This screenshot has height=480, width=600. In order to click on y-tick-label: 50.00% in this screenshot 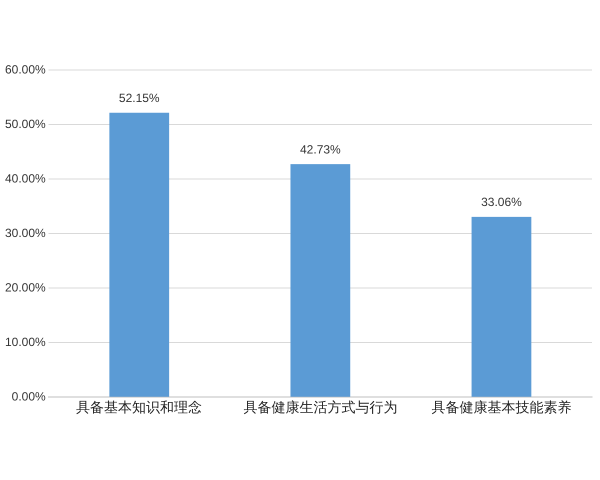, I will do `click(25, 123)`.